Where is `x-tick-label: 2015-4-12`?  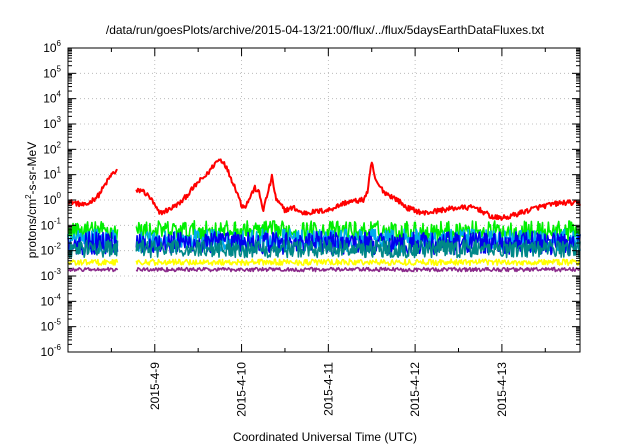 x-tick-label: 2015-4-12 is located at coordinates (415, 389).